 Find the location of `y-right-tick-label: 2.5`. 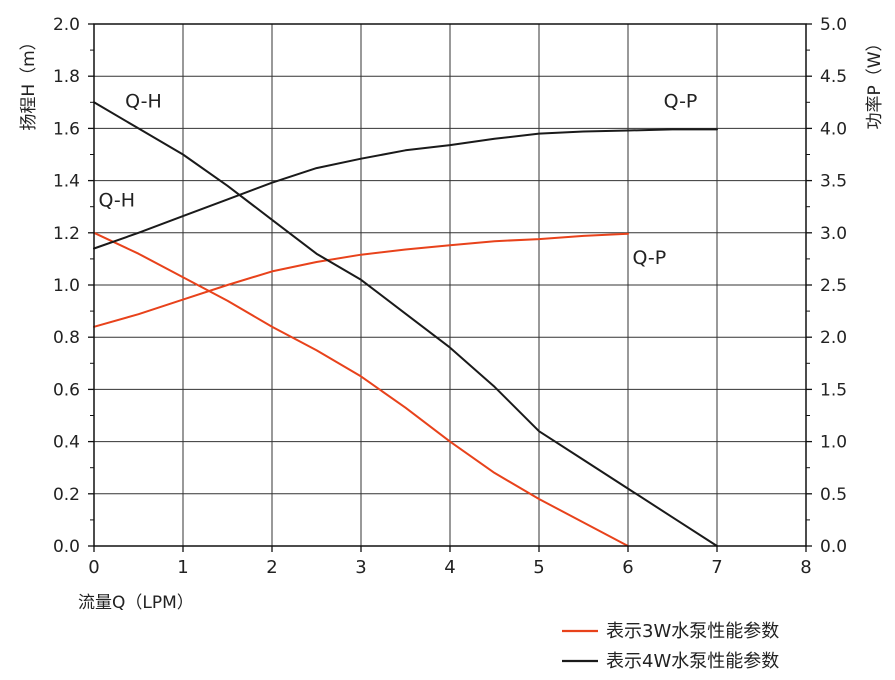

y-right-tick-label: 2.5 is located at coordinates (833, 286).